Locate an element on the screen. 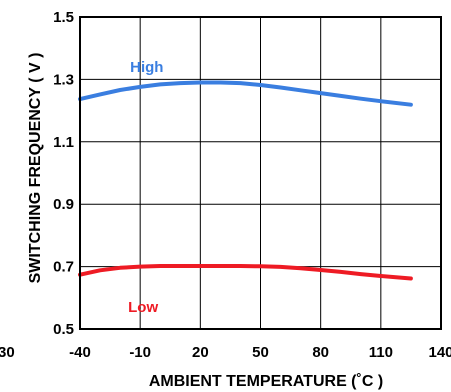 Image resolution: width=451 pixels, height=392 pixels. y-tick-label: 0.9 is located at coordinates (63, 204).